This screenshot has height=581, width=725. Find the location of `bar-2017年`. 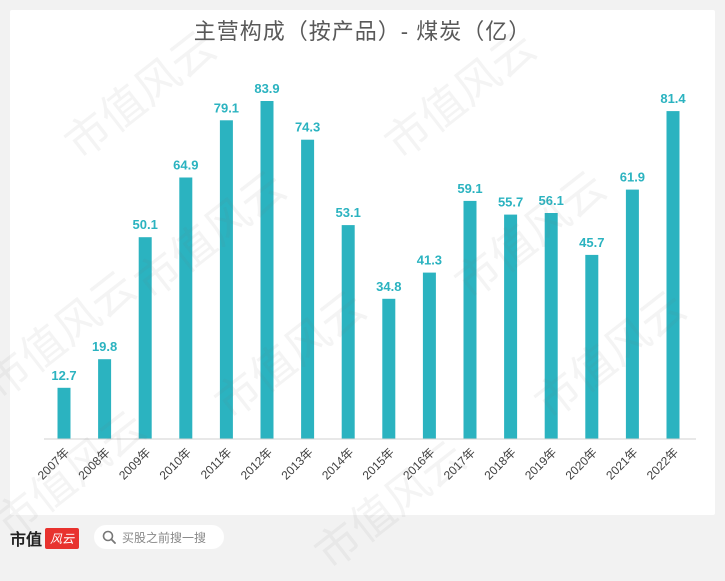

bar-2017年 is located at coordinates (470, 319).